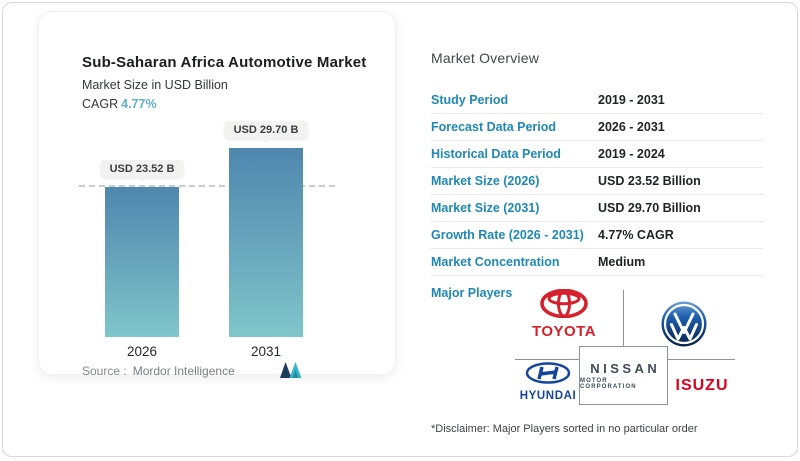 Image resolution: width=800 pixels, height=461 pixels. I want to click on row-value: 2026 - 2031, so click(631, 127).